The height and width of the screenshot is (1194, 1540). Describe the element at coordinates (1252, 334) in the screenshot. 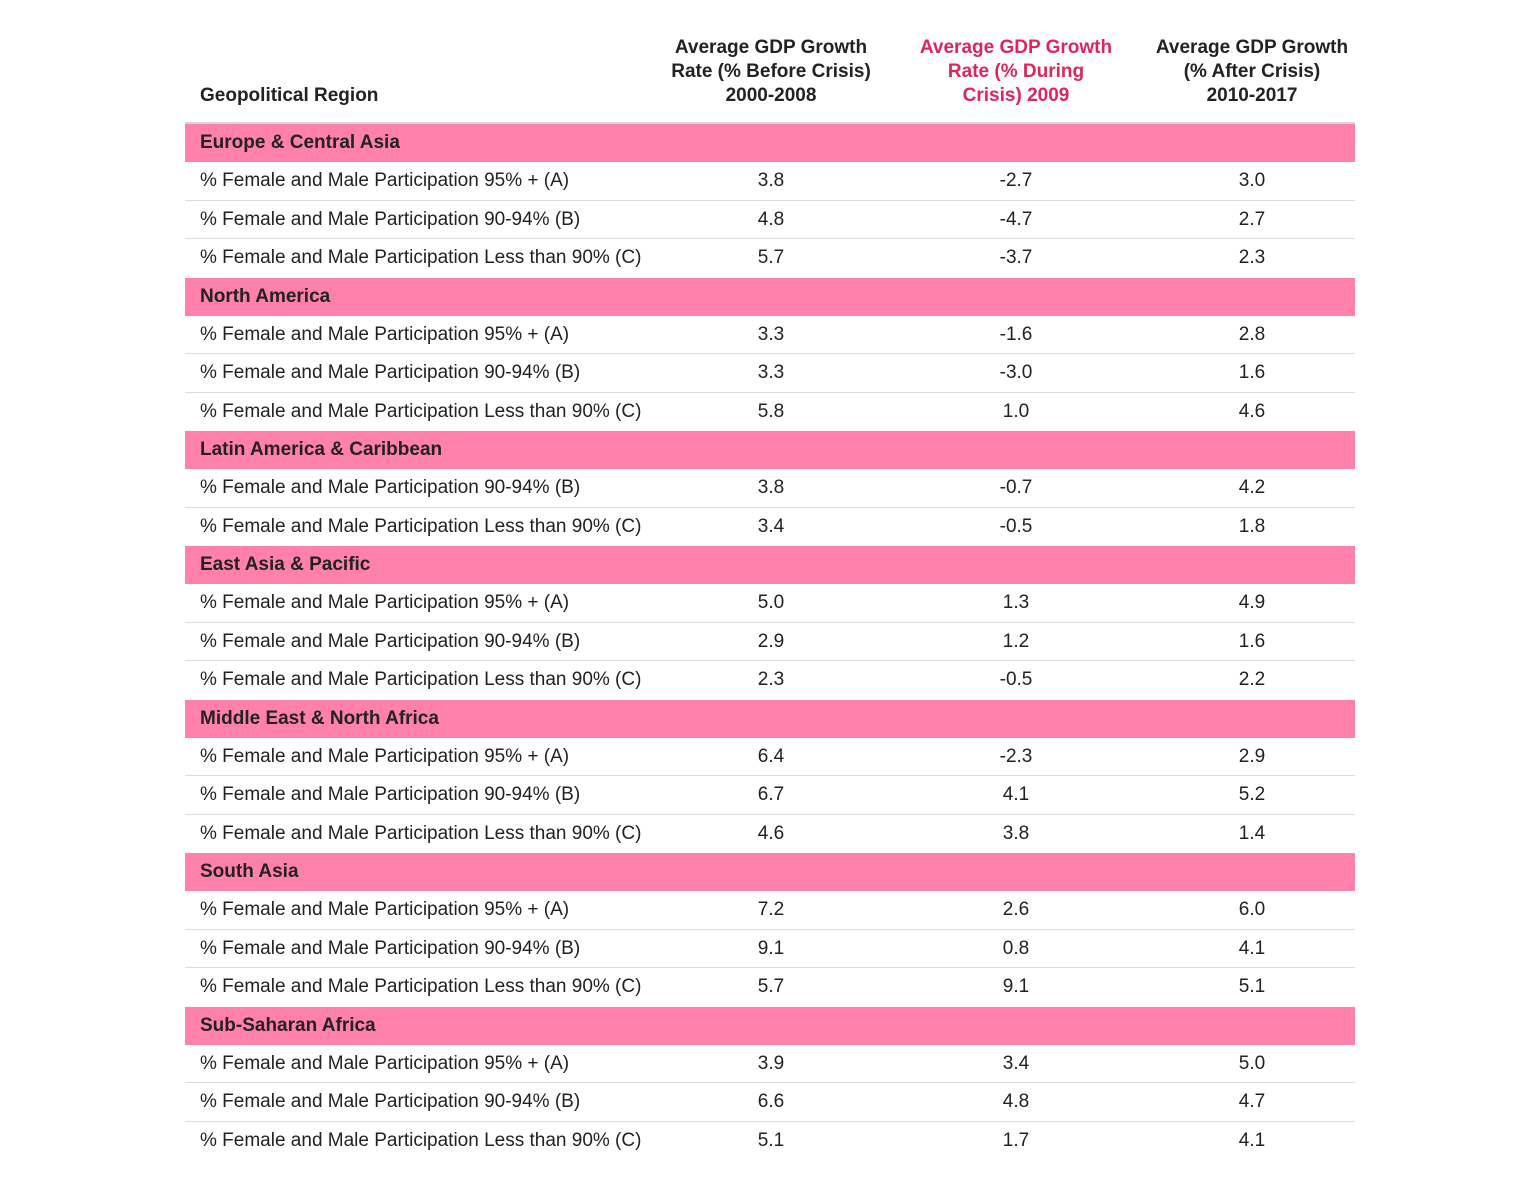

I see `value-after-crisis: 2.8` at that location.